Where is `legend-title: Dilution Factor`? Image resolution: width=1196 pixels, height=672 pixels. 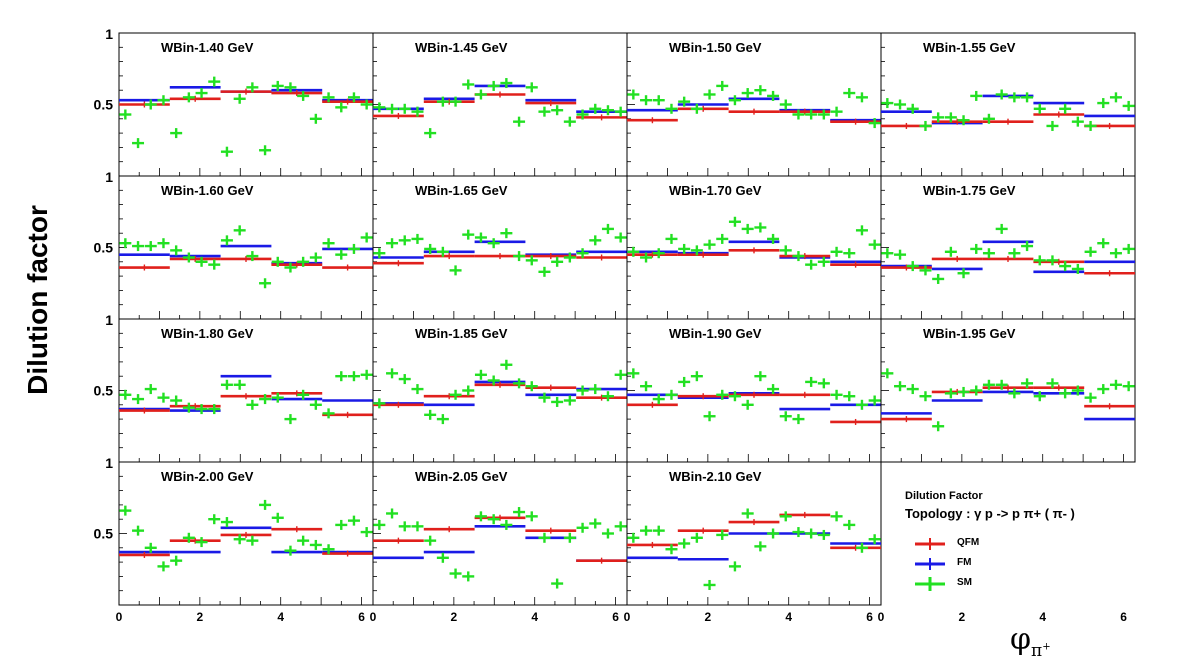 legend-title: Dilution Factor is located at coordinates (944, 496).